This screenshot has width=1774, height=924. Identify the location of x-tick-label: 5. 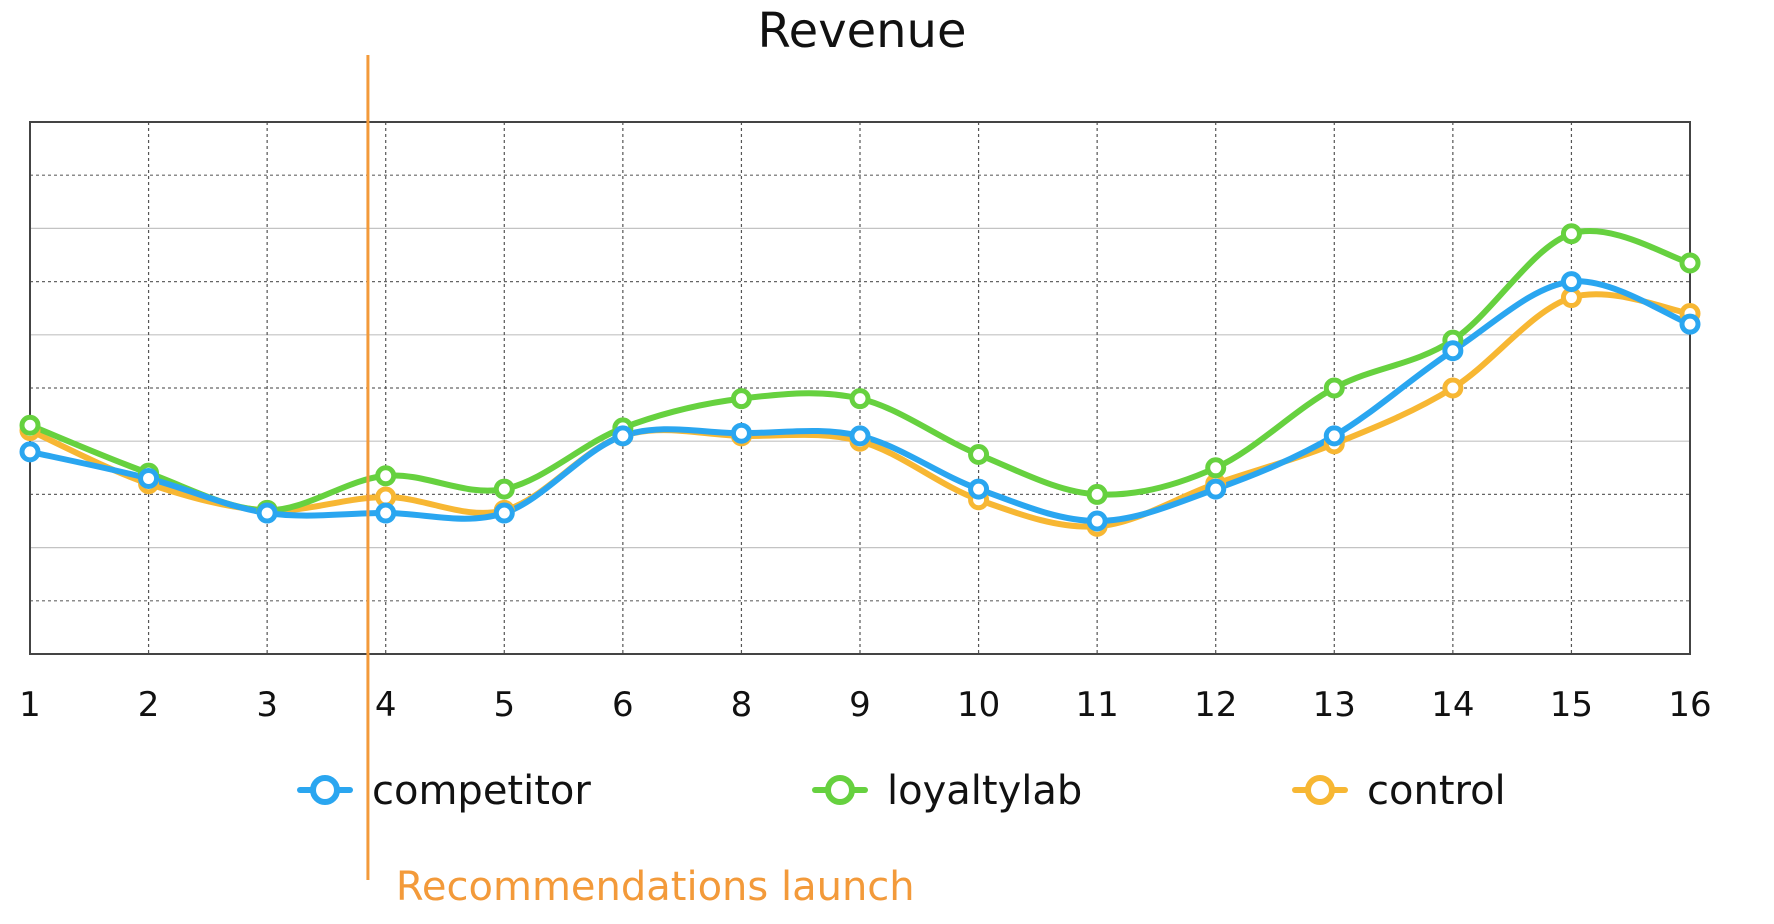
(504, 705).